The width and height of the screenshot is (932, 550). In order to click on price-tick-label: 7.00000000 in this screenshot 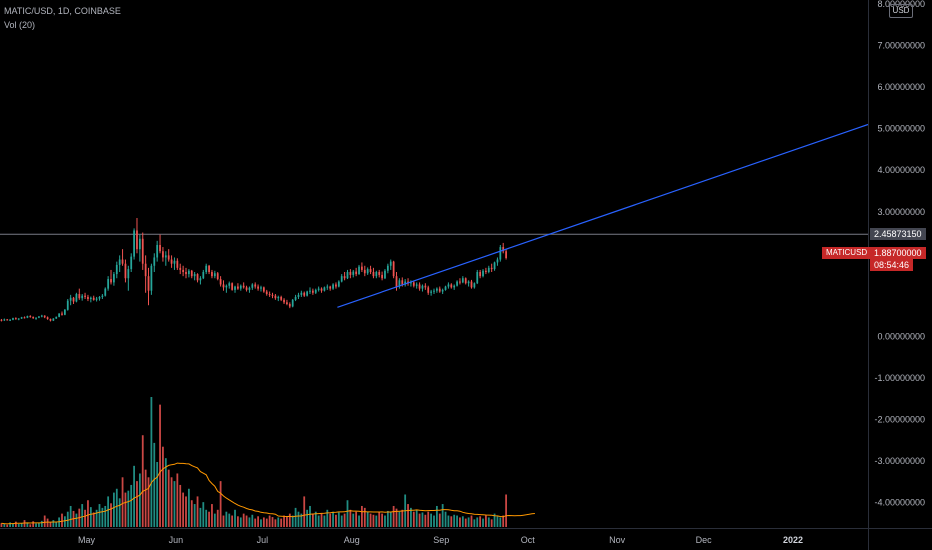, I will do `click(901, 46)`.